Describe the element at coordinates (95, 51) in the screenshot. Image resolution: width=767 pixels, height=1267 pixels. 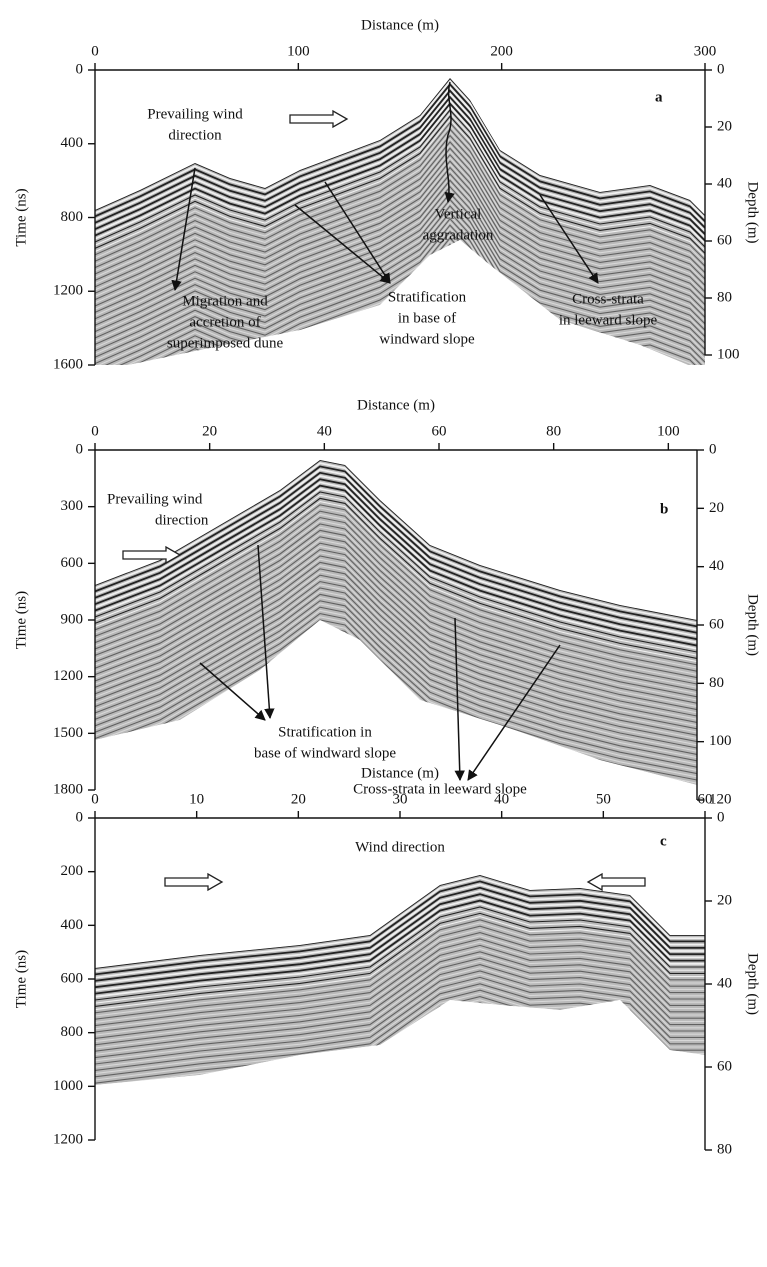
I see `x-tick-label: 0` at that location.